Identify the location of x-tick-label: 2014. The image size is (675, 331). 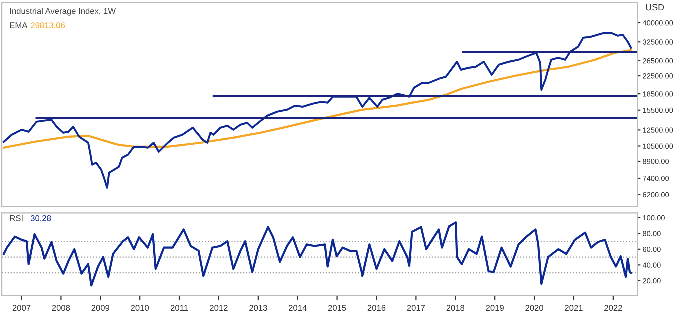
(298, 308).